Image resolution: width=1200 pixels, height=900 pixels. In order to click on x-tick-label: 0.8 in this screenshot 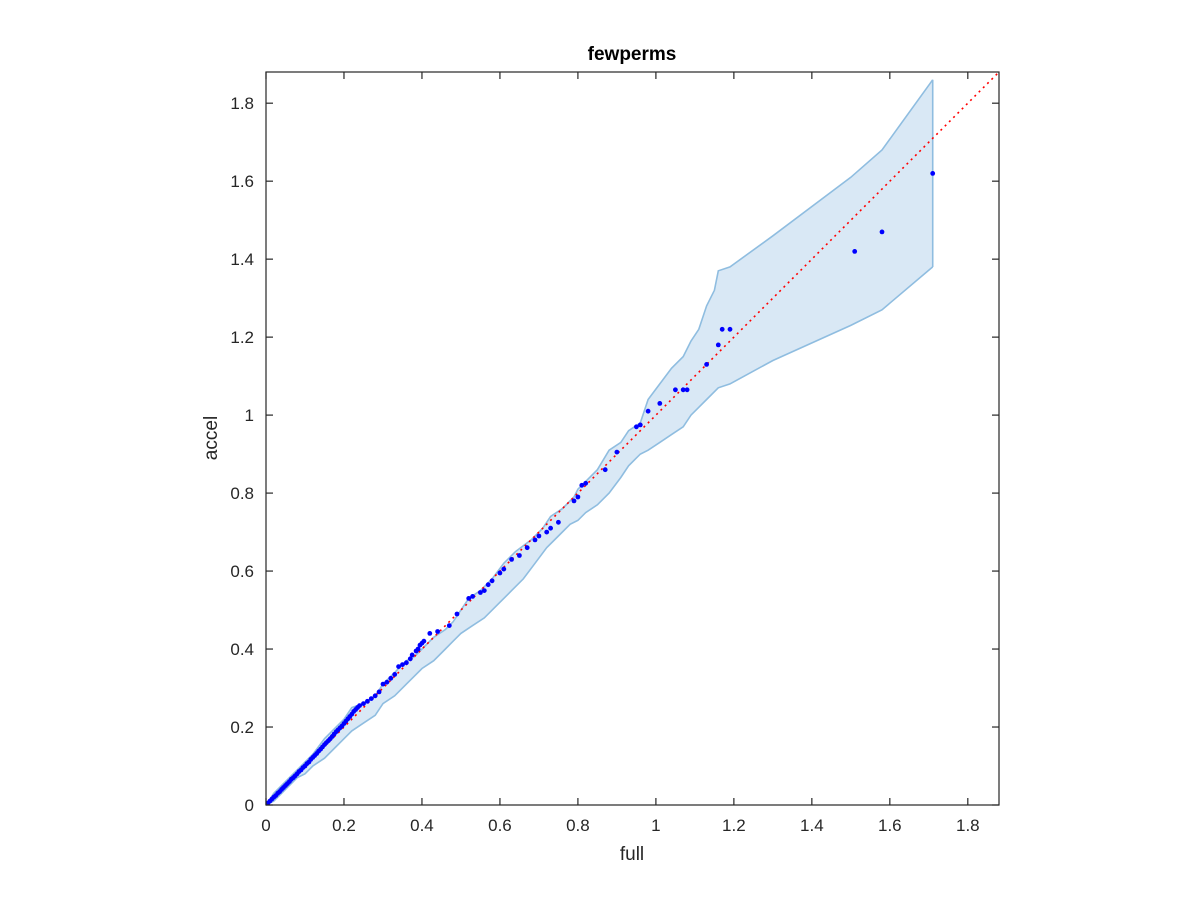, I will do `click(578, 825)`.